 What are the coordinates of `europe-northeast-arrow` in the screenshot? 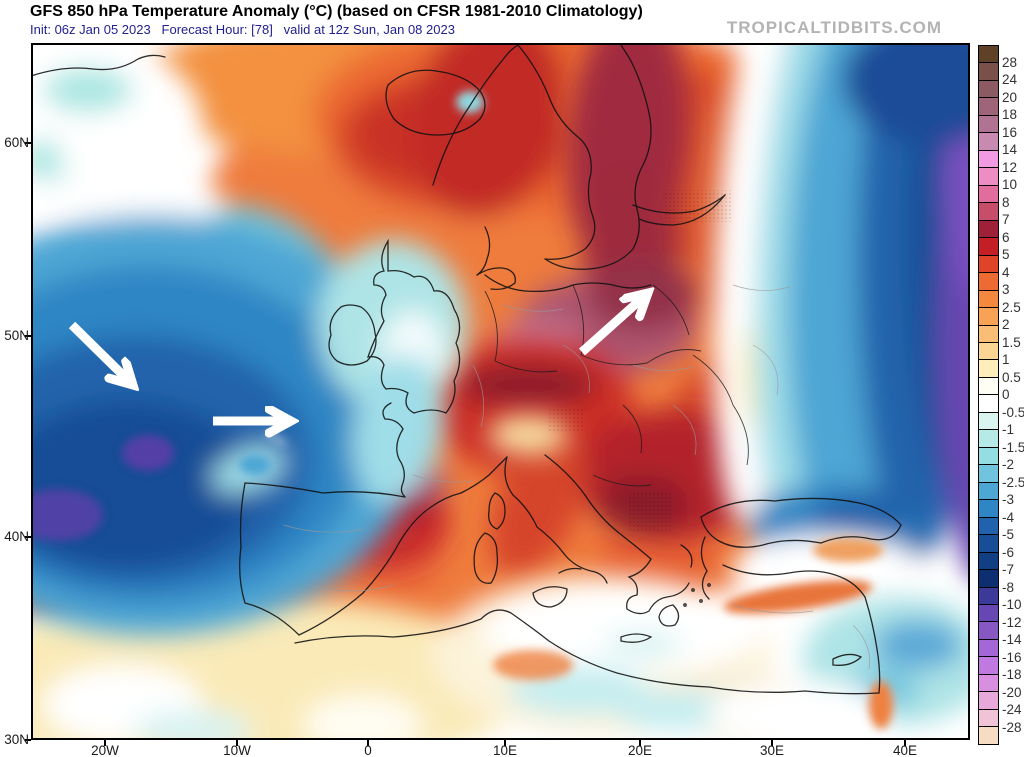 It's located at (613, 324).